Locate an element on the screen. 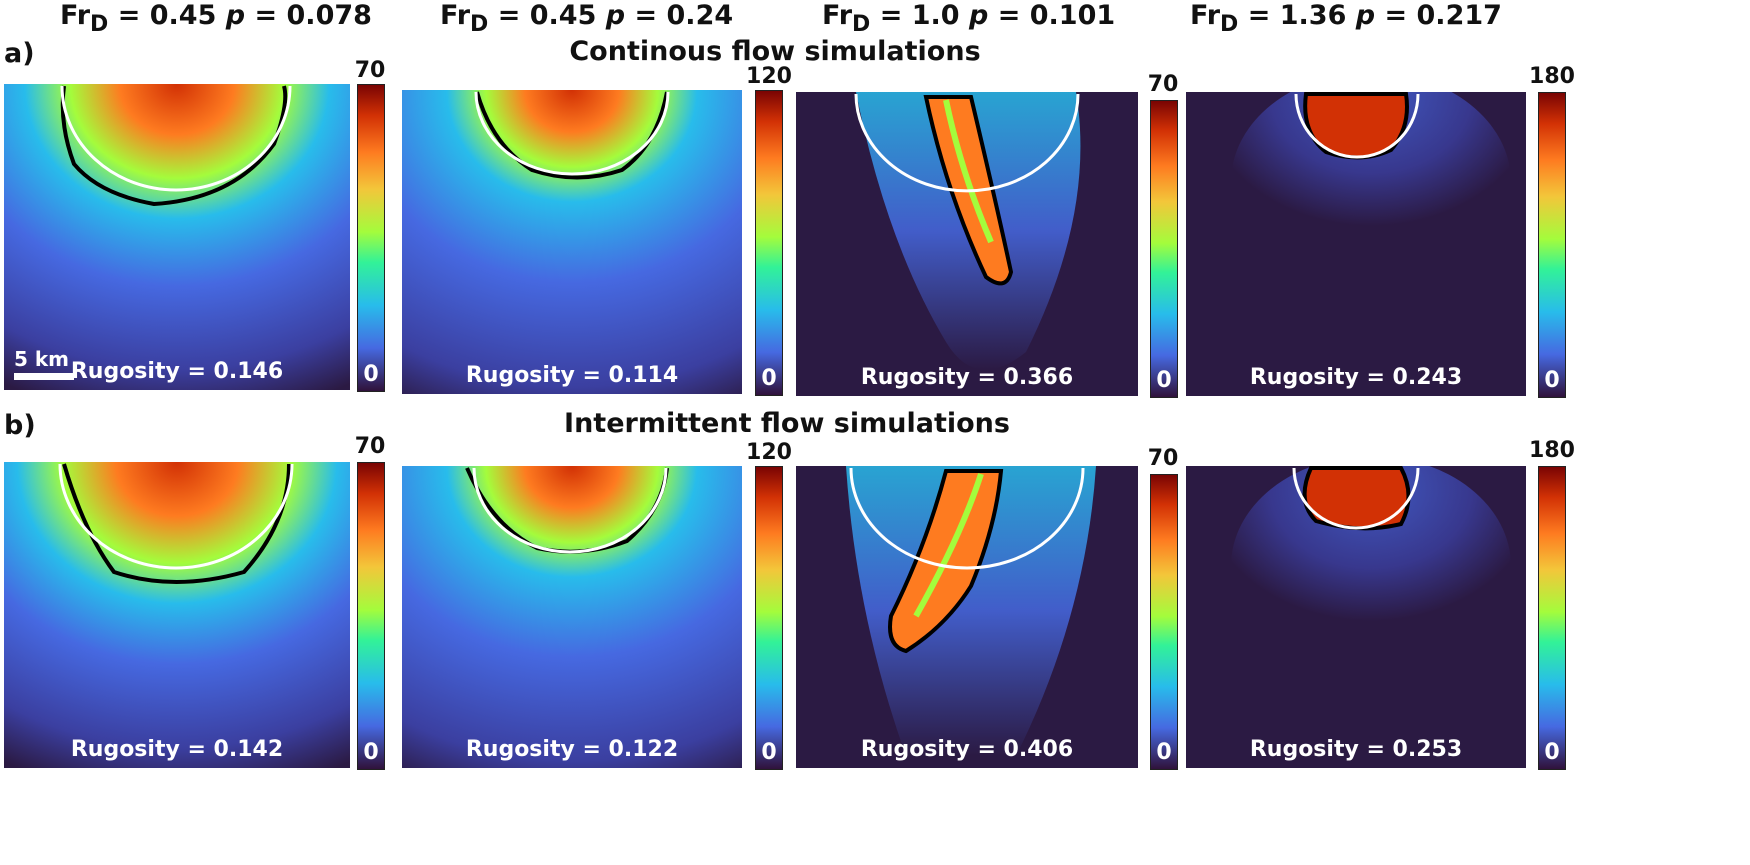 Image resolution: width=1750 pixels, height=865 pixels. colorbar-b1: 0 is located at coordinates (371, 616).